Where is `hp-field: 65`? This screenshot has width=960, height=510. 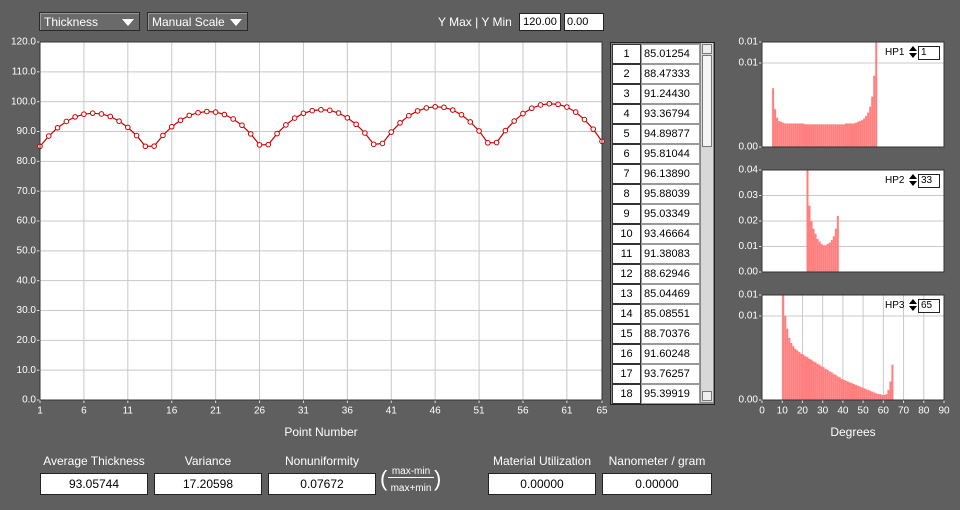 hp-field: 65 is located at coordinates (929, 306).